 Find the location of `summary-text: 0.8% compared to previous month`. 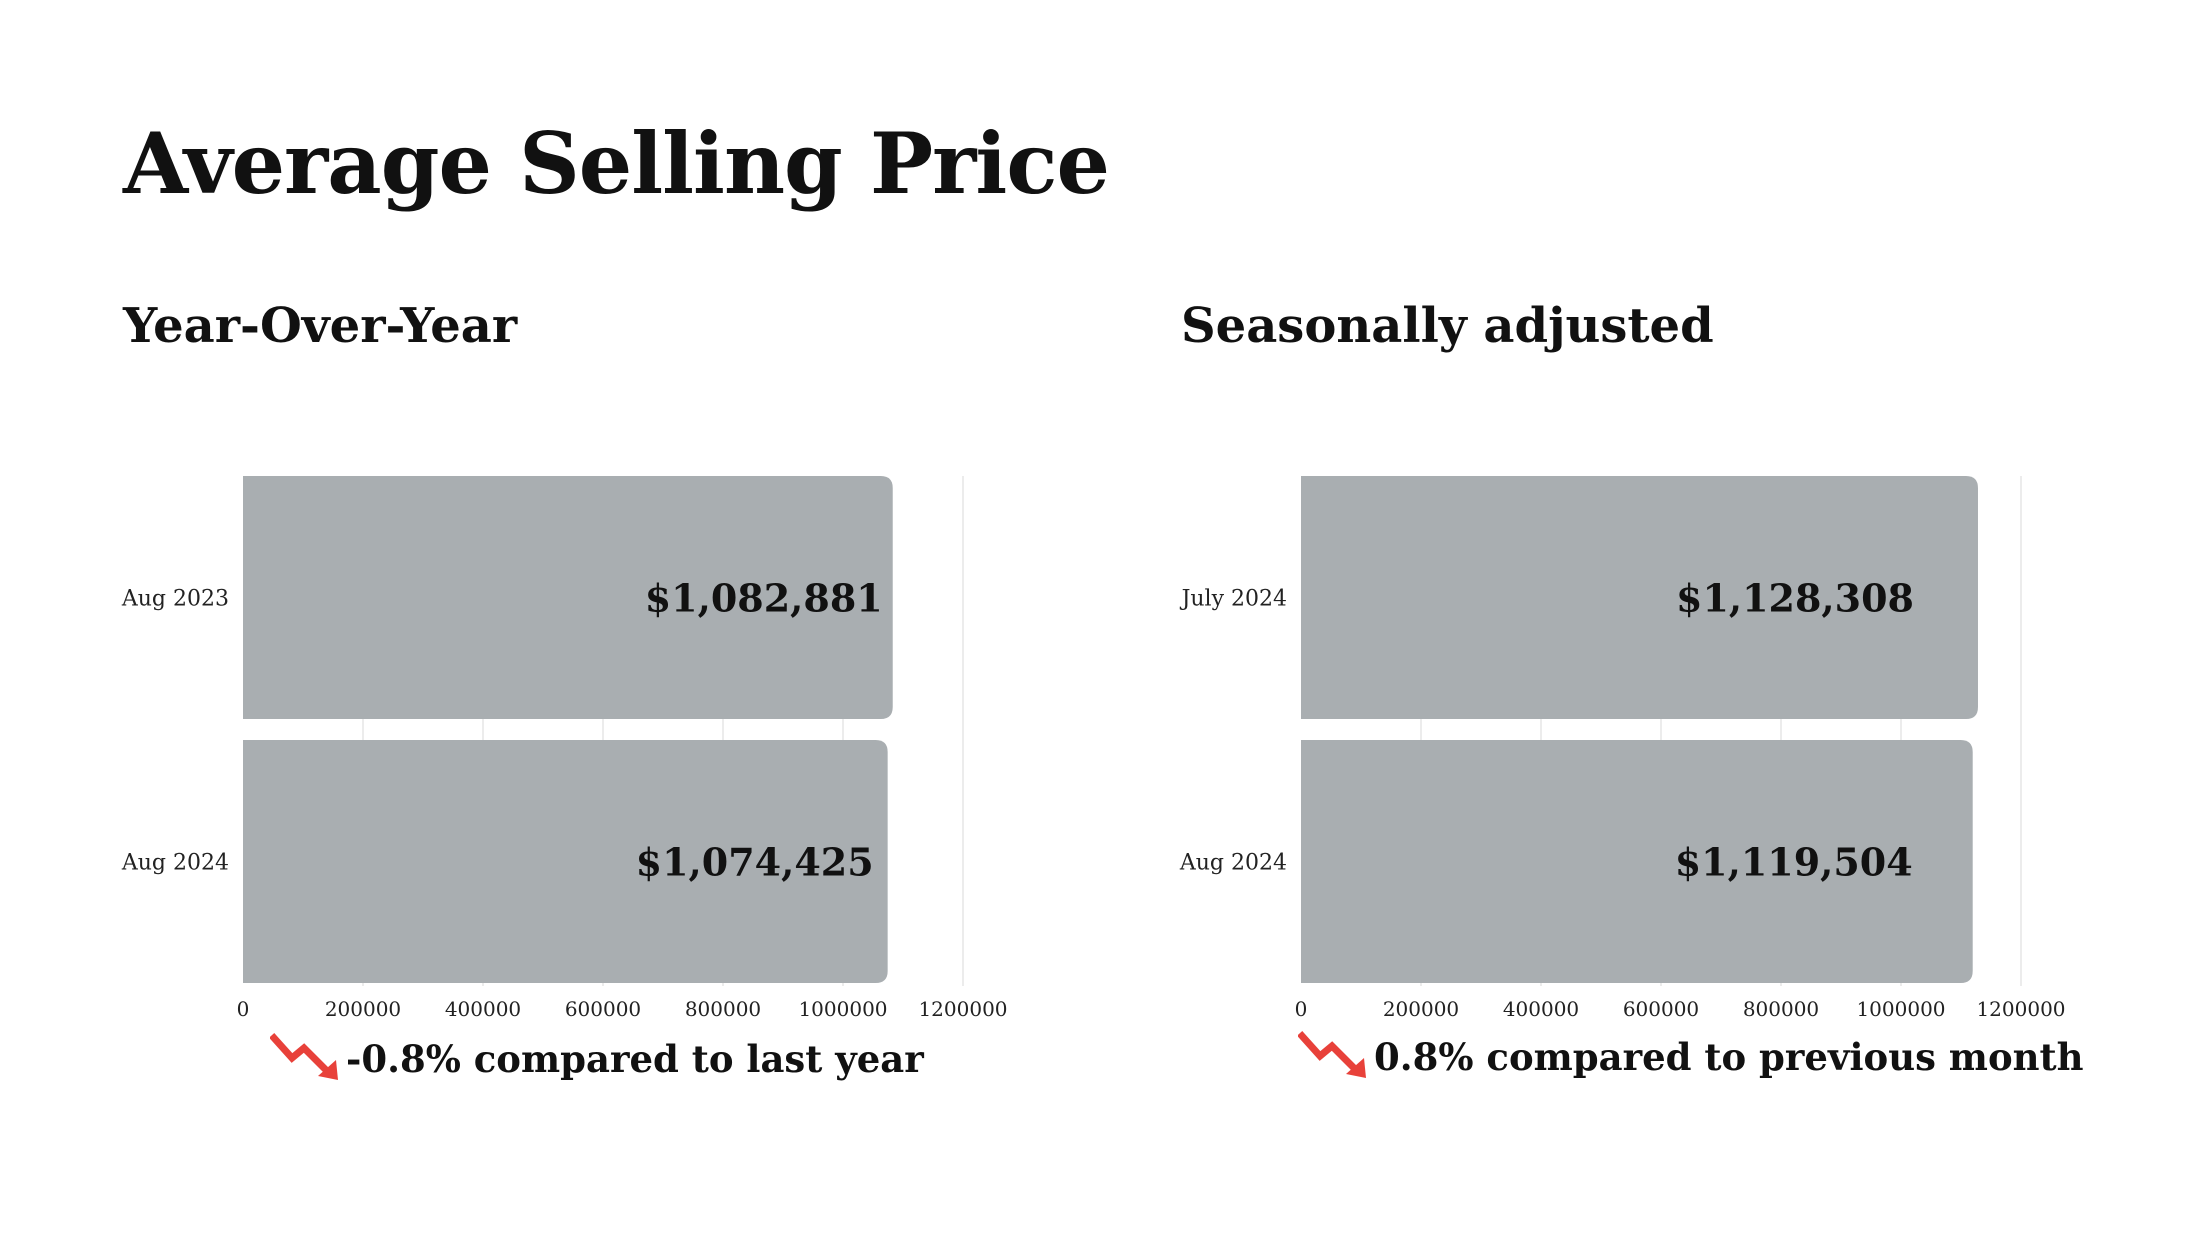

summary-text: 0.8% compared to previous month is located at coordinates (1729, 1056).